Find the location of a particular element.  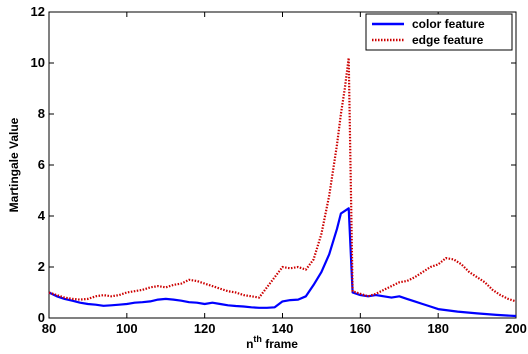

x-axis-label-rest: frame is located at coordinates (280, 344).